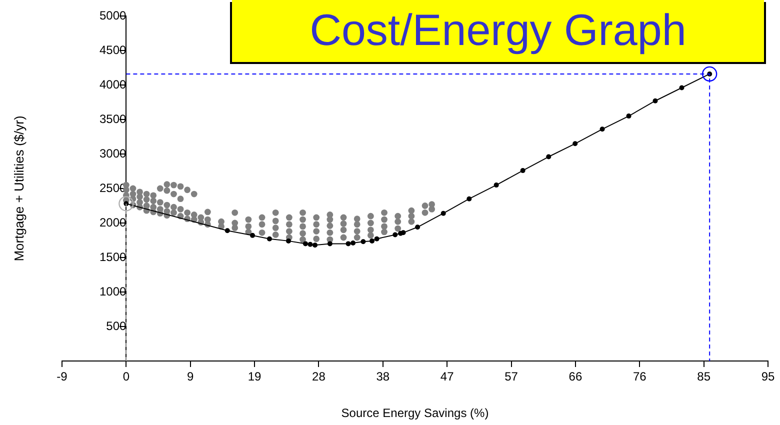 The width and height of the screenshot is (780, 425). I want to click on x-axis-title: Source Energy Savings (%), so click(415, 413).